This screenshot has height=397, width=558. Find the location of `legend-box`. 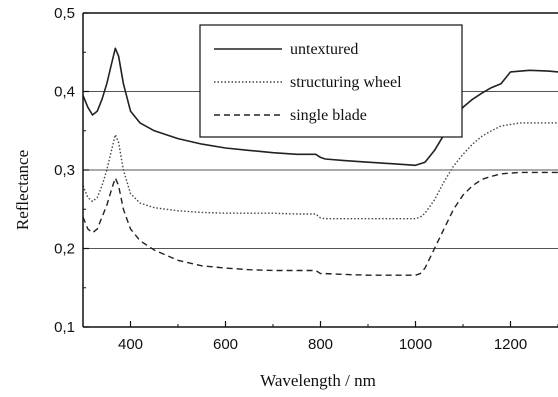

legend-box is located at coordinates (331, 81).